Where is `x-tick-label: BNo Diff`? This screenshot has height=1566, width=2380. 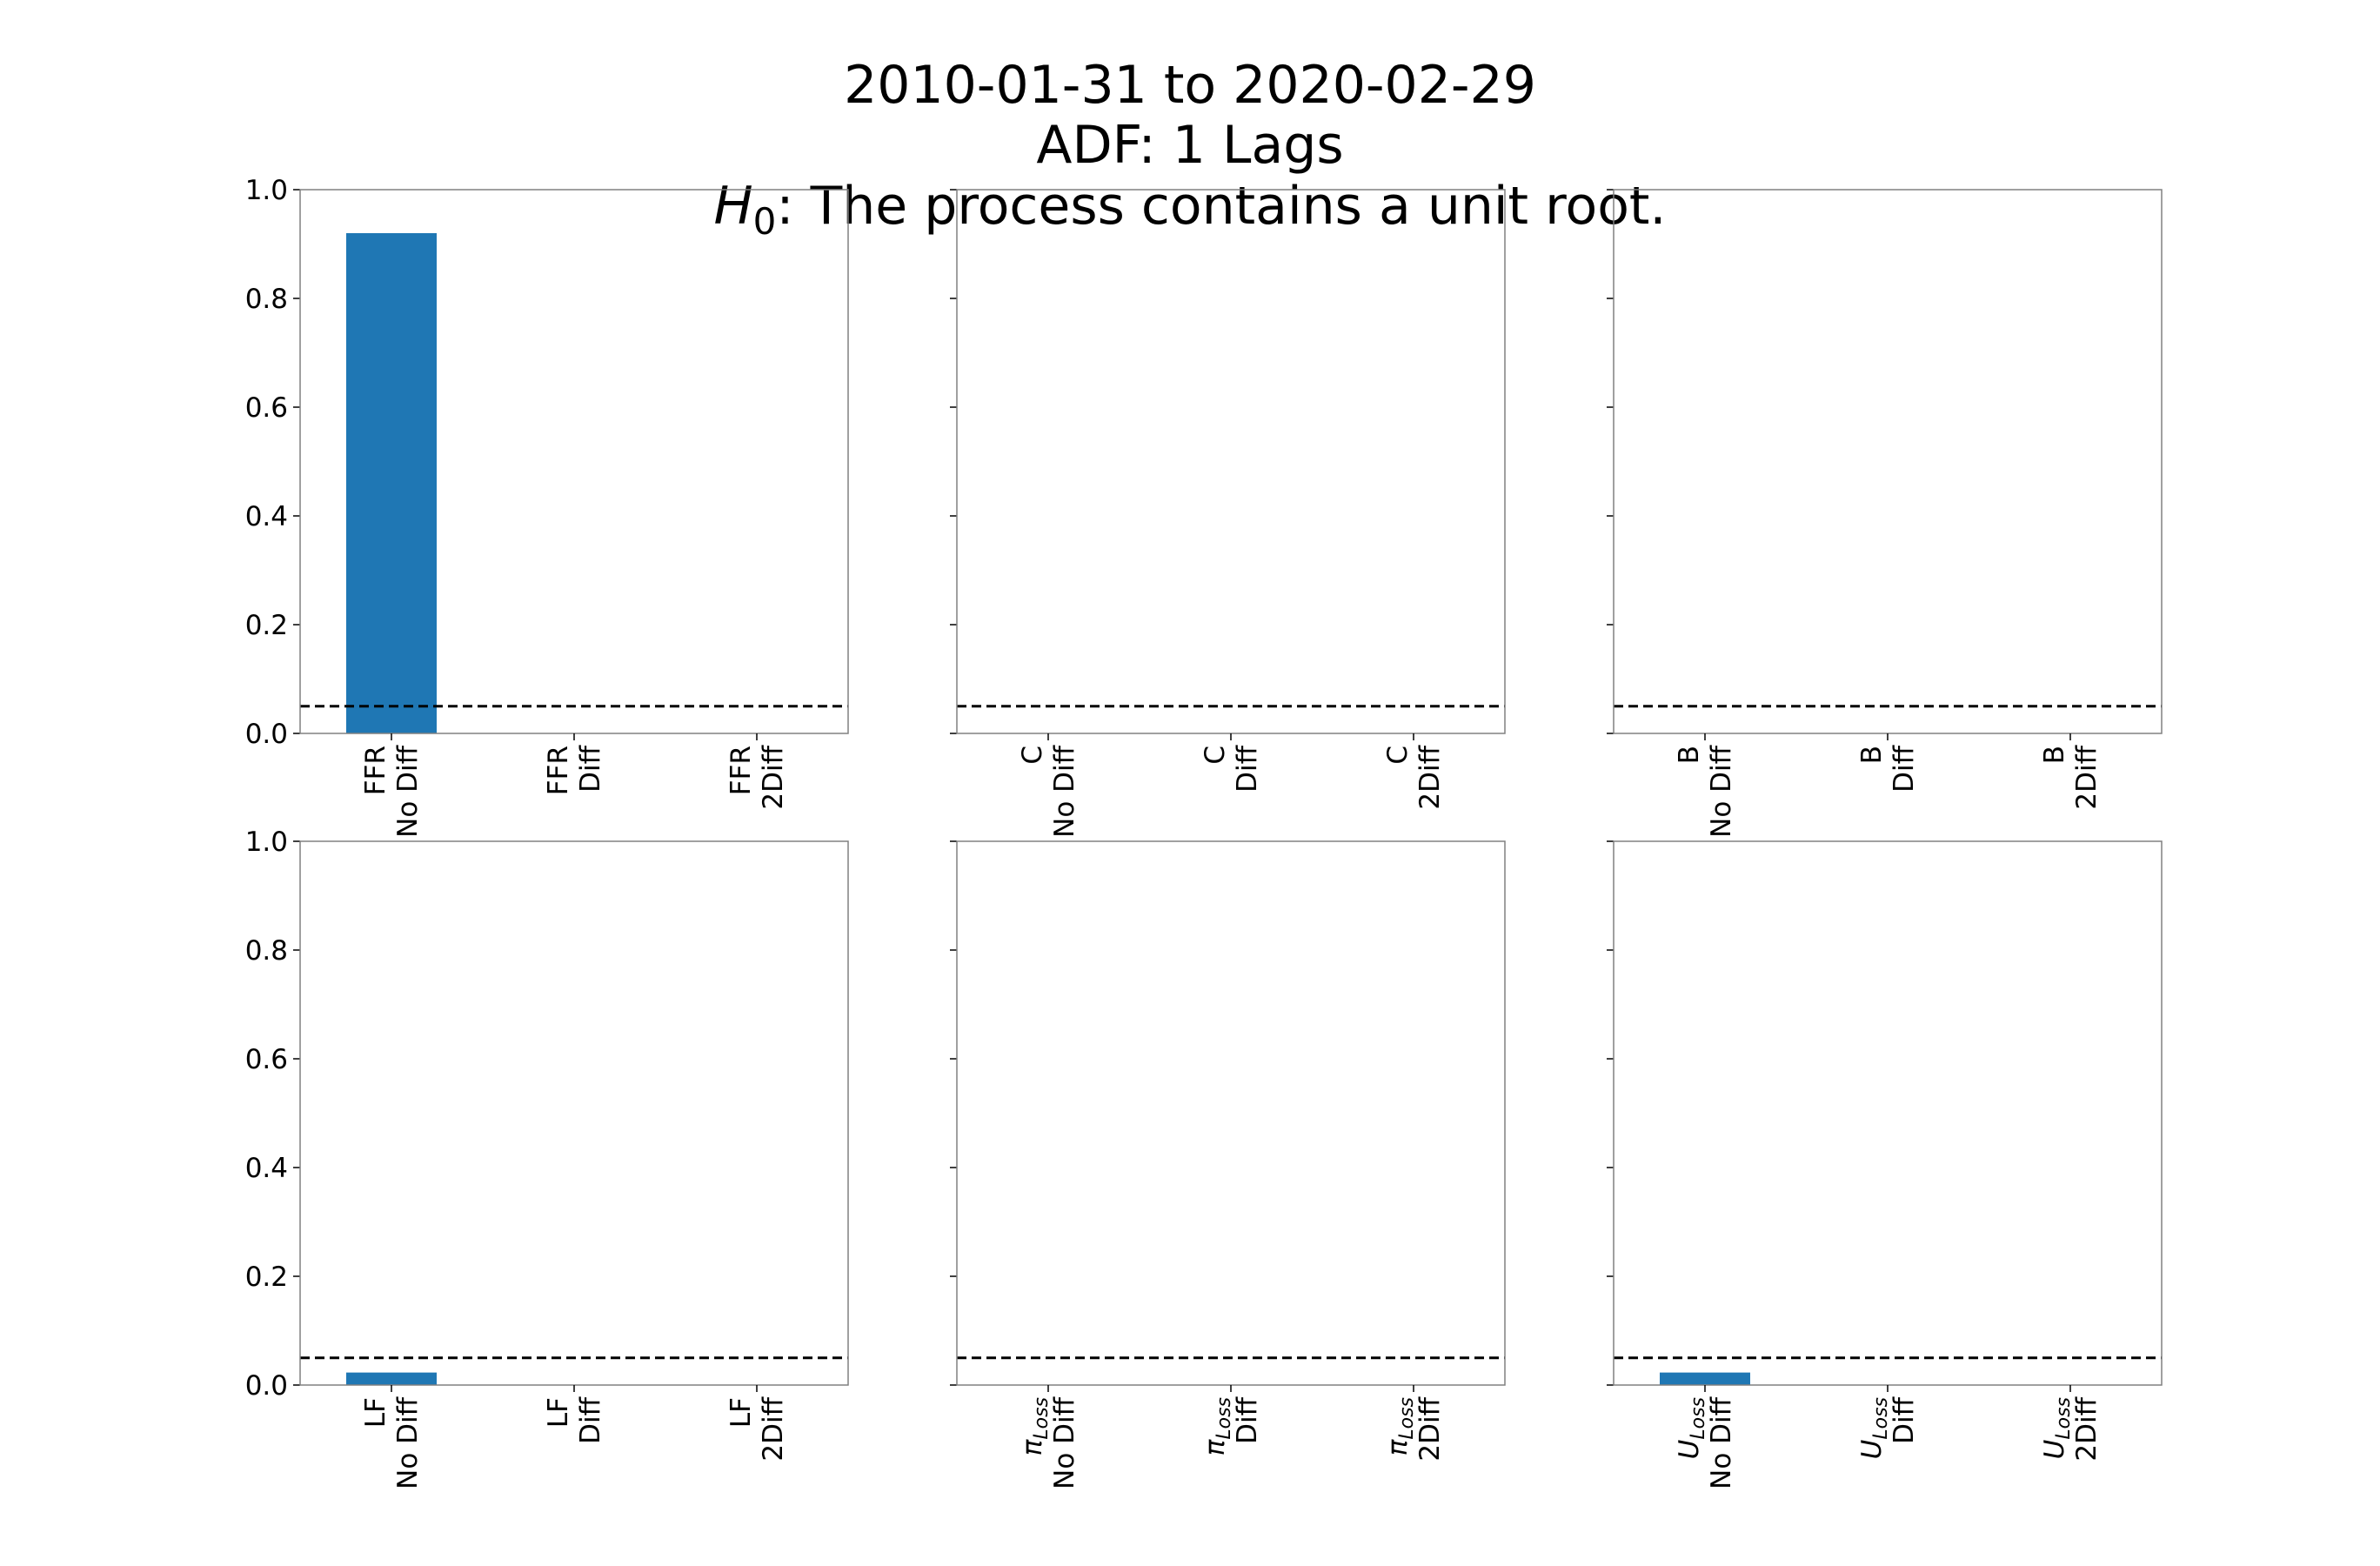
x-tick-label: BNo Diff is located at coordinates (1705, 791).